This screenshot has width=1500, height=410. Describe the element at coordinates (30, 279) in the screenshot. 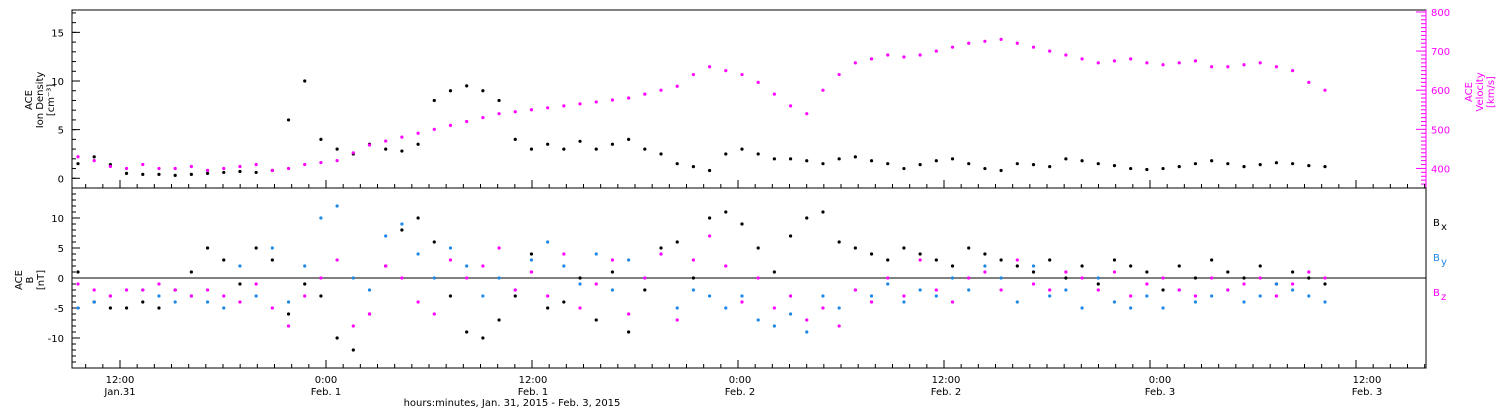

I see `b-ylabel-line2: B` at that location.